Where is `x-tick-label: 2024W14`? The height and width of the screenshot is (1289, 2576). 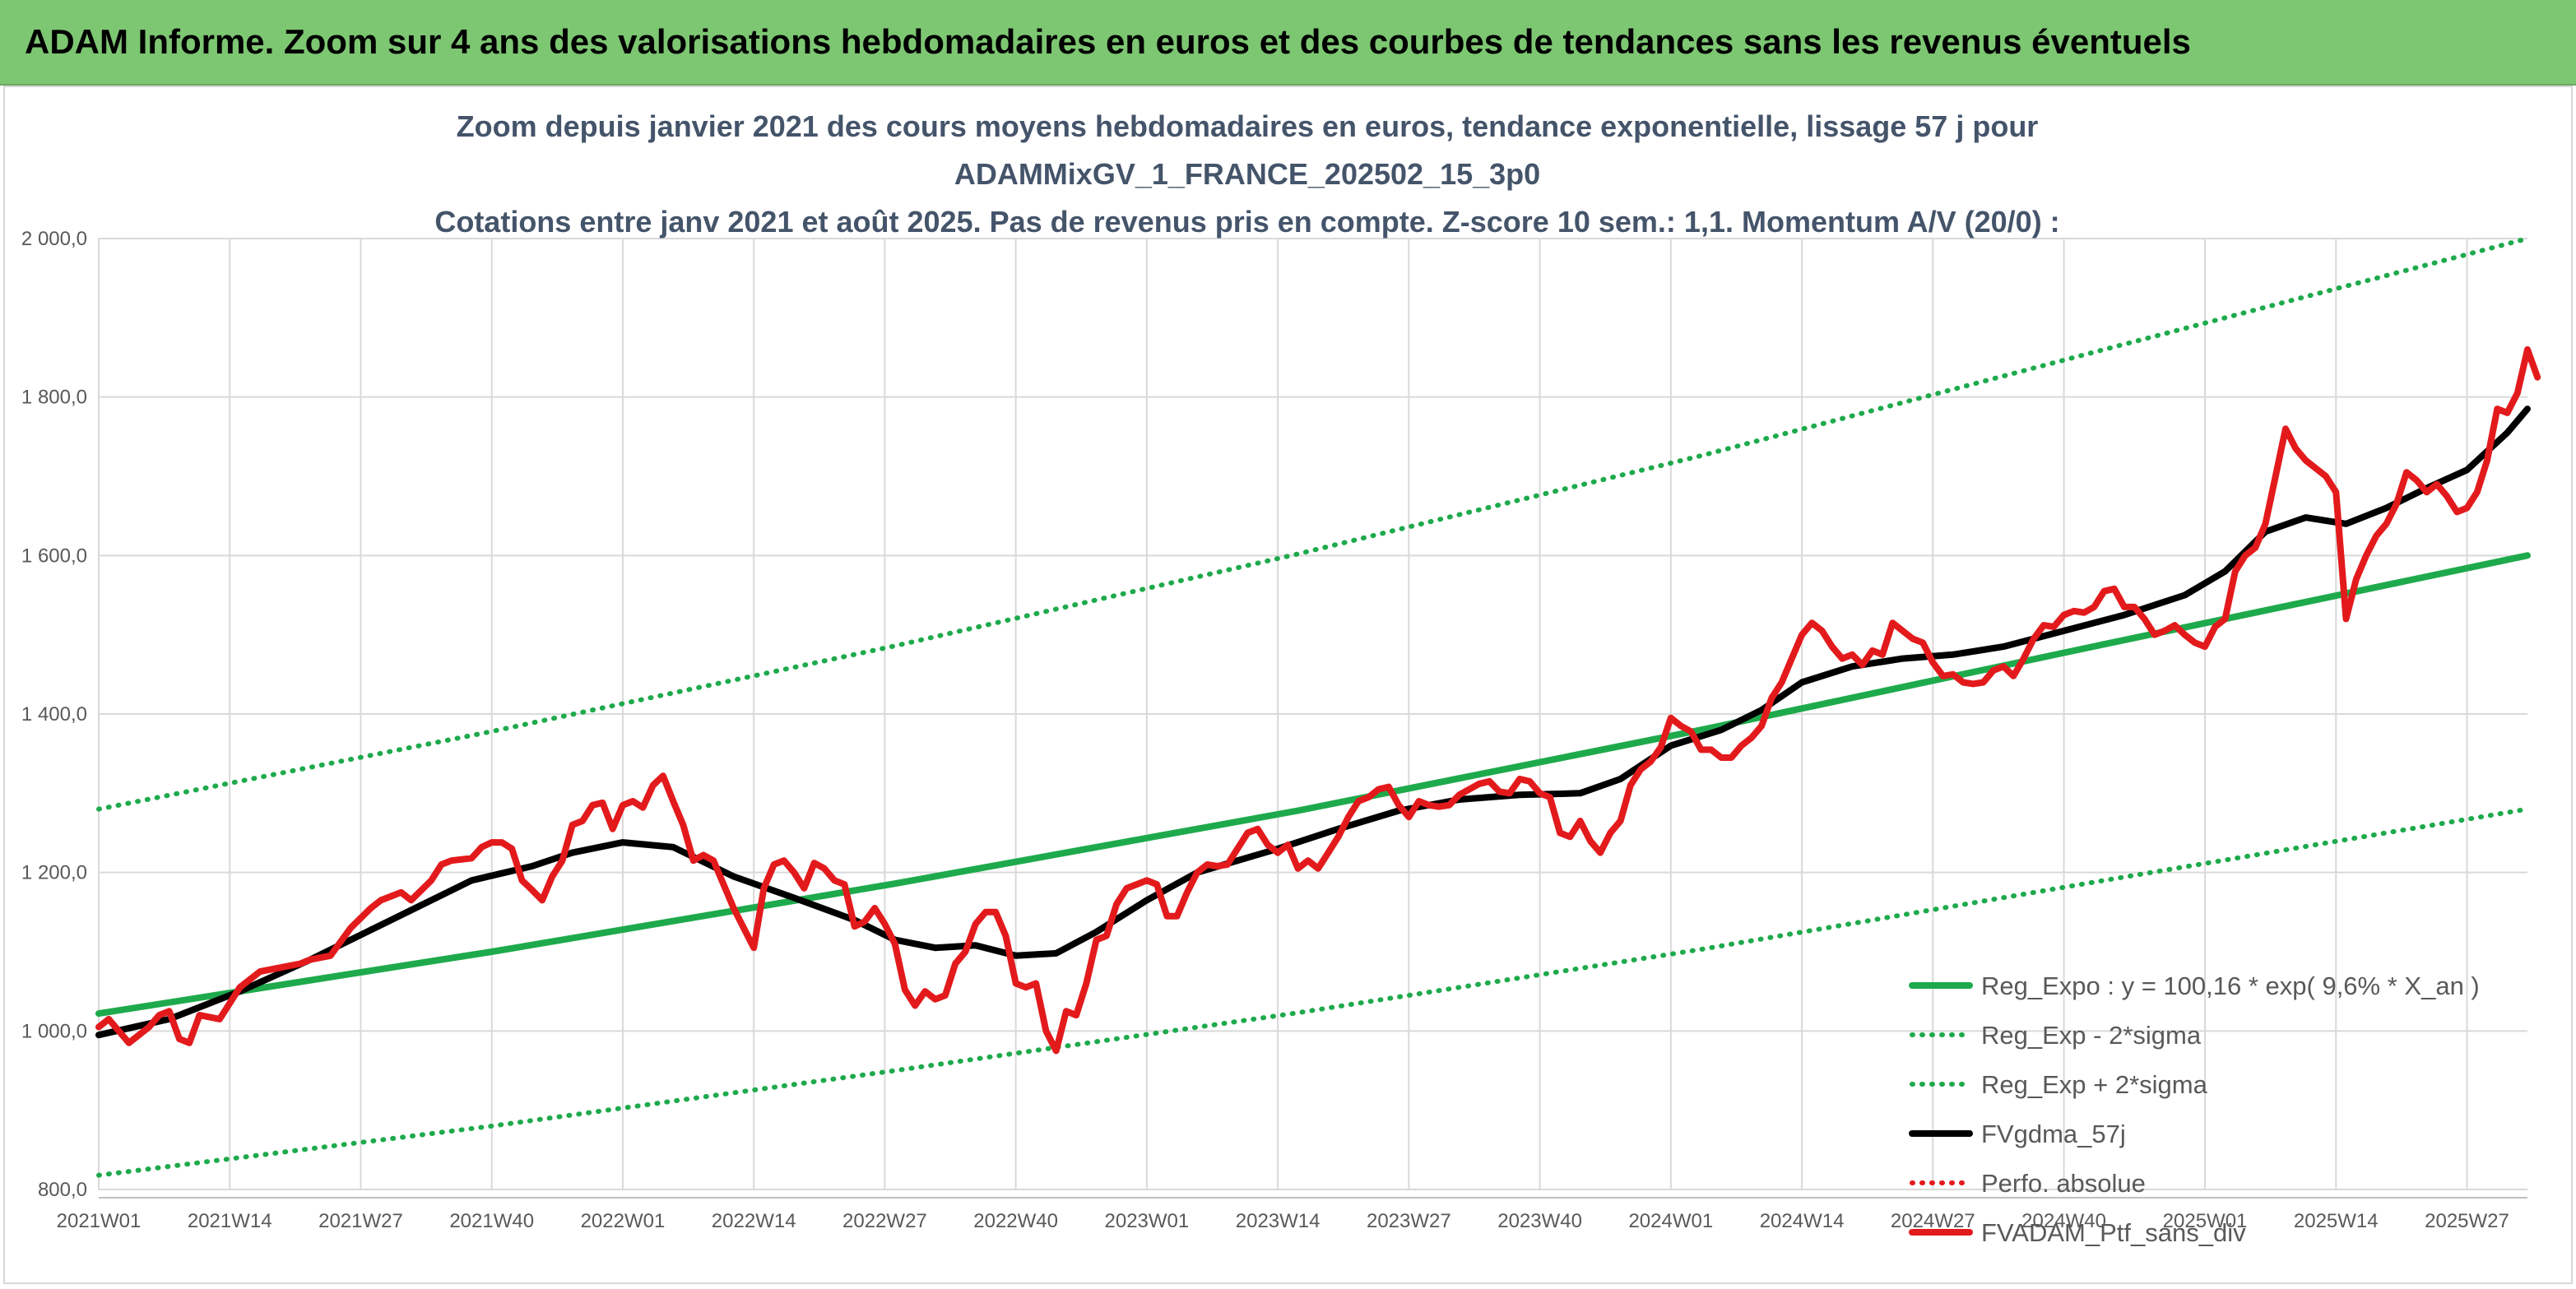
x-tick-label: 2024W14 is located at coordinates (1802, 1221).